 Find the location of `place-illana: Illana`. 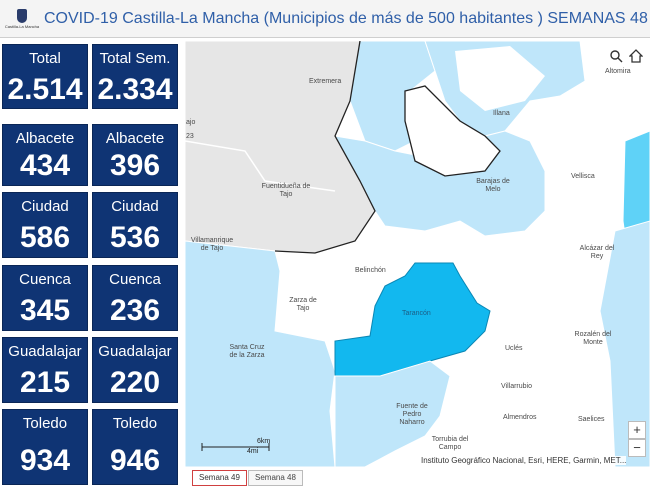

place-illana: Illana is located at coordinates (501, 113).